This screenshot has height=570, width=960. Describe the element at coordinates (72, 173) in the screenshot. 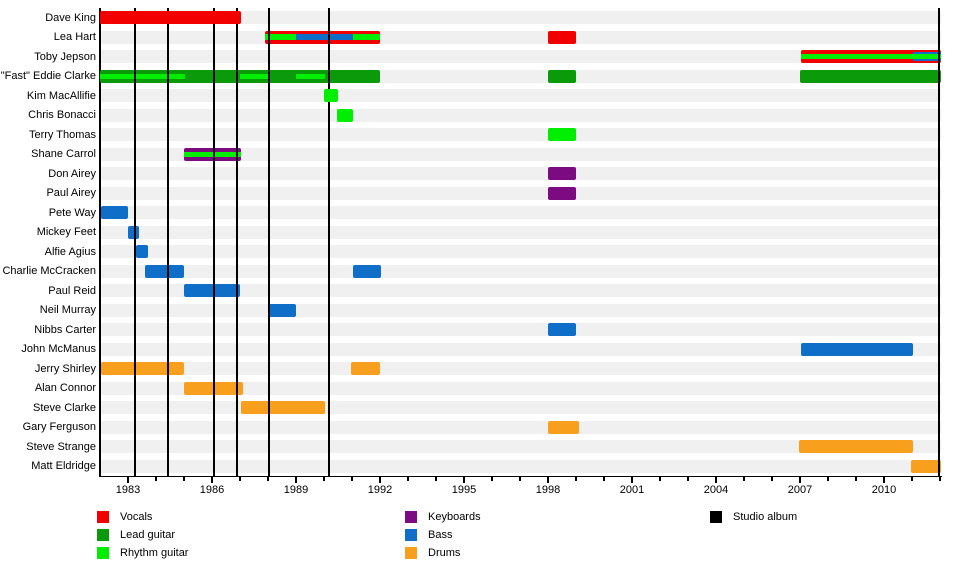

I see `member-label: Don Airey` at that location.